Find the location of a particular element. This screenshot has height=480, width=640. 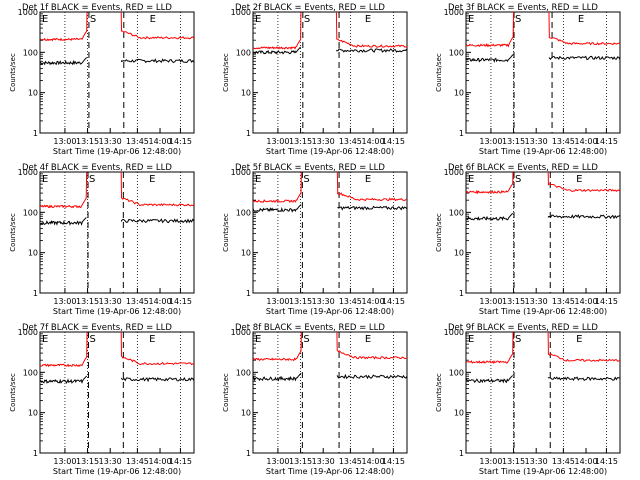

panel-title: Det 6f BLACK = Events, RED = LLD is located at coordinates (523, 168).